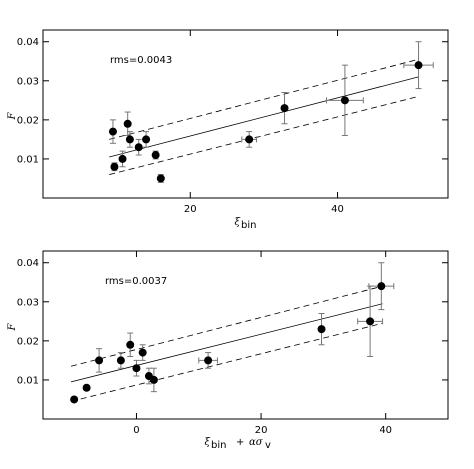 Image resolution: width=474 pixels, height=469 pixels. I want to click on x-axis-label: ξ bin, so click(245, 224).